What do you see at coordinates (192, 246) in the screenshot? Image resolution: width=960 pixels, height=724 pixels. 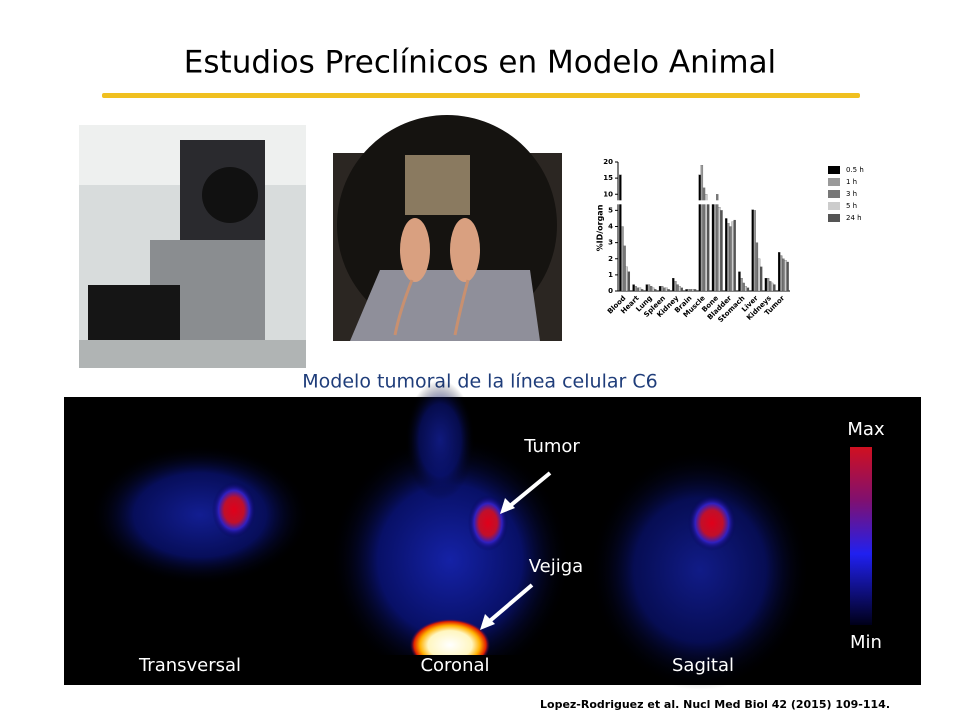 I see `scanner-photo` at bounding box center [192, 246].